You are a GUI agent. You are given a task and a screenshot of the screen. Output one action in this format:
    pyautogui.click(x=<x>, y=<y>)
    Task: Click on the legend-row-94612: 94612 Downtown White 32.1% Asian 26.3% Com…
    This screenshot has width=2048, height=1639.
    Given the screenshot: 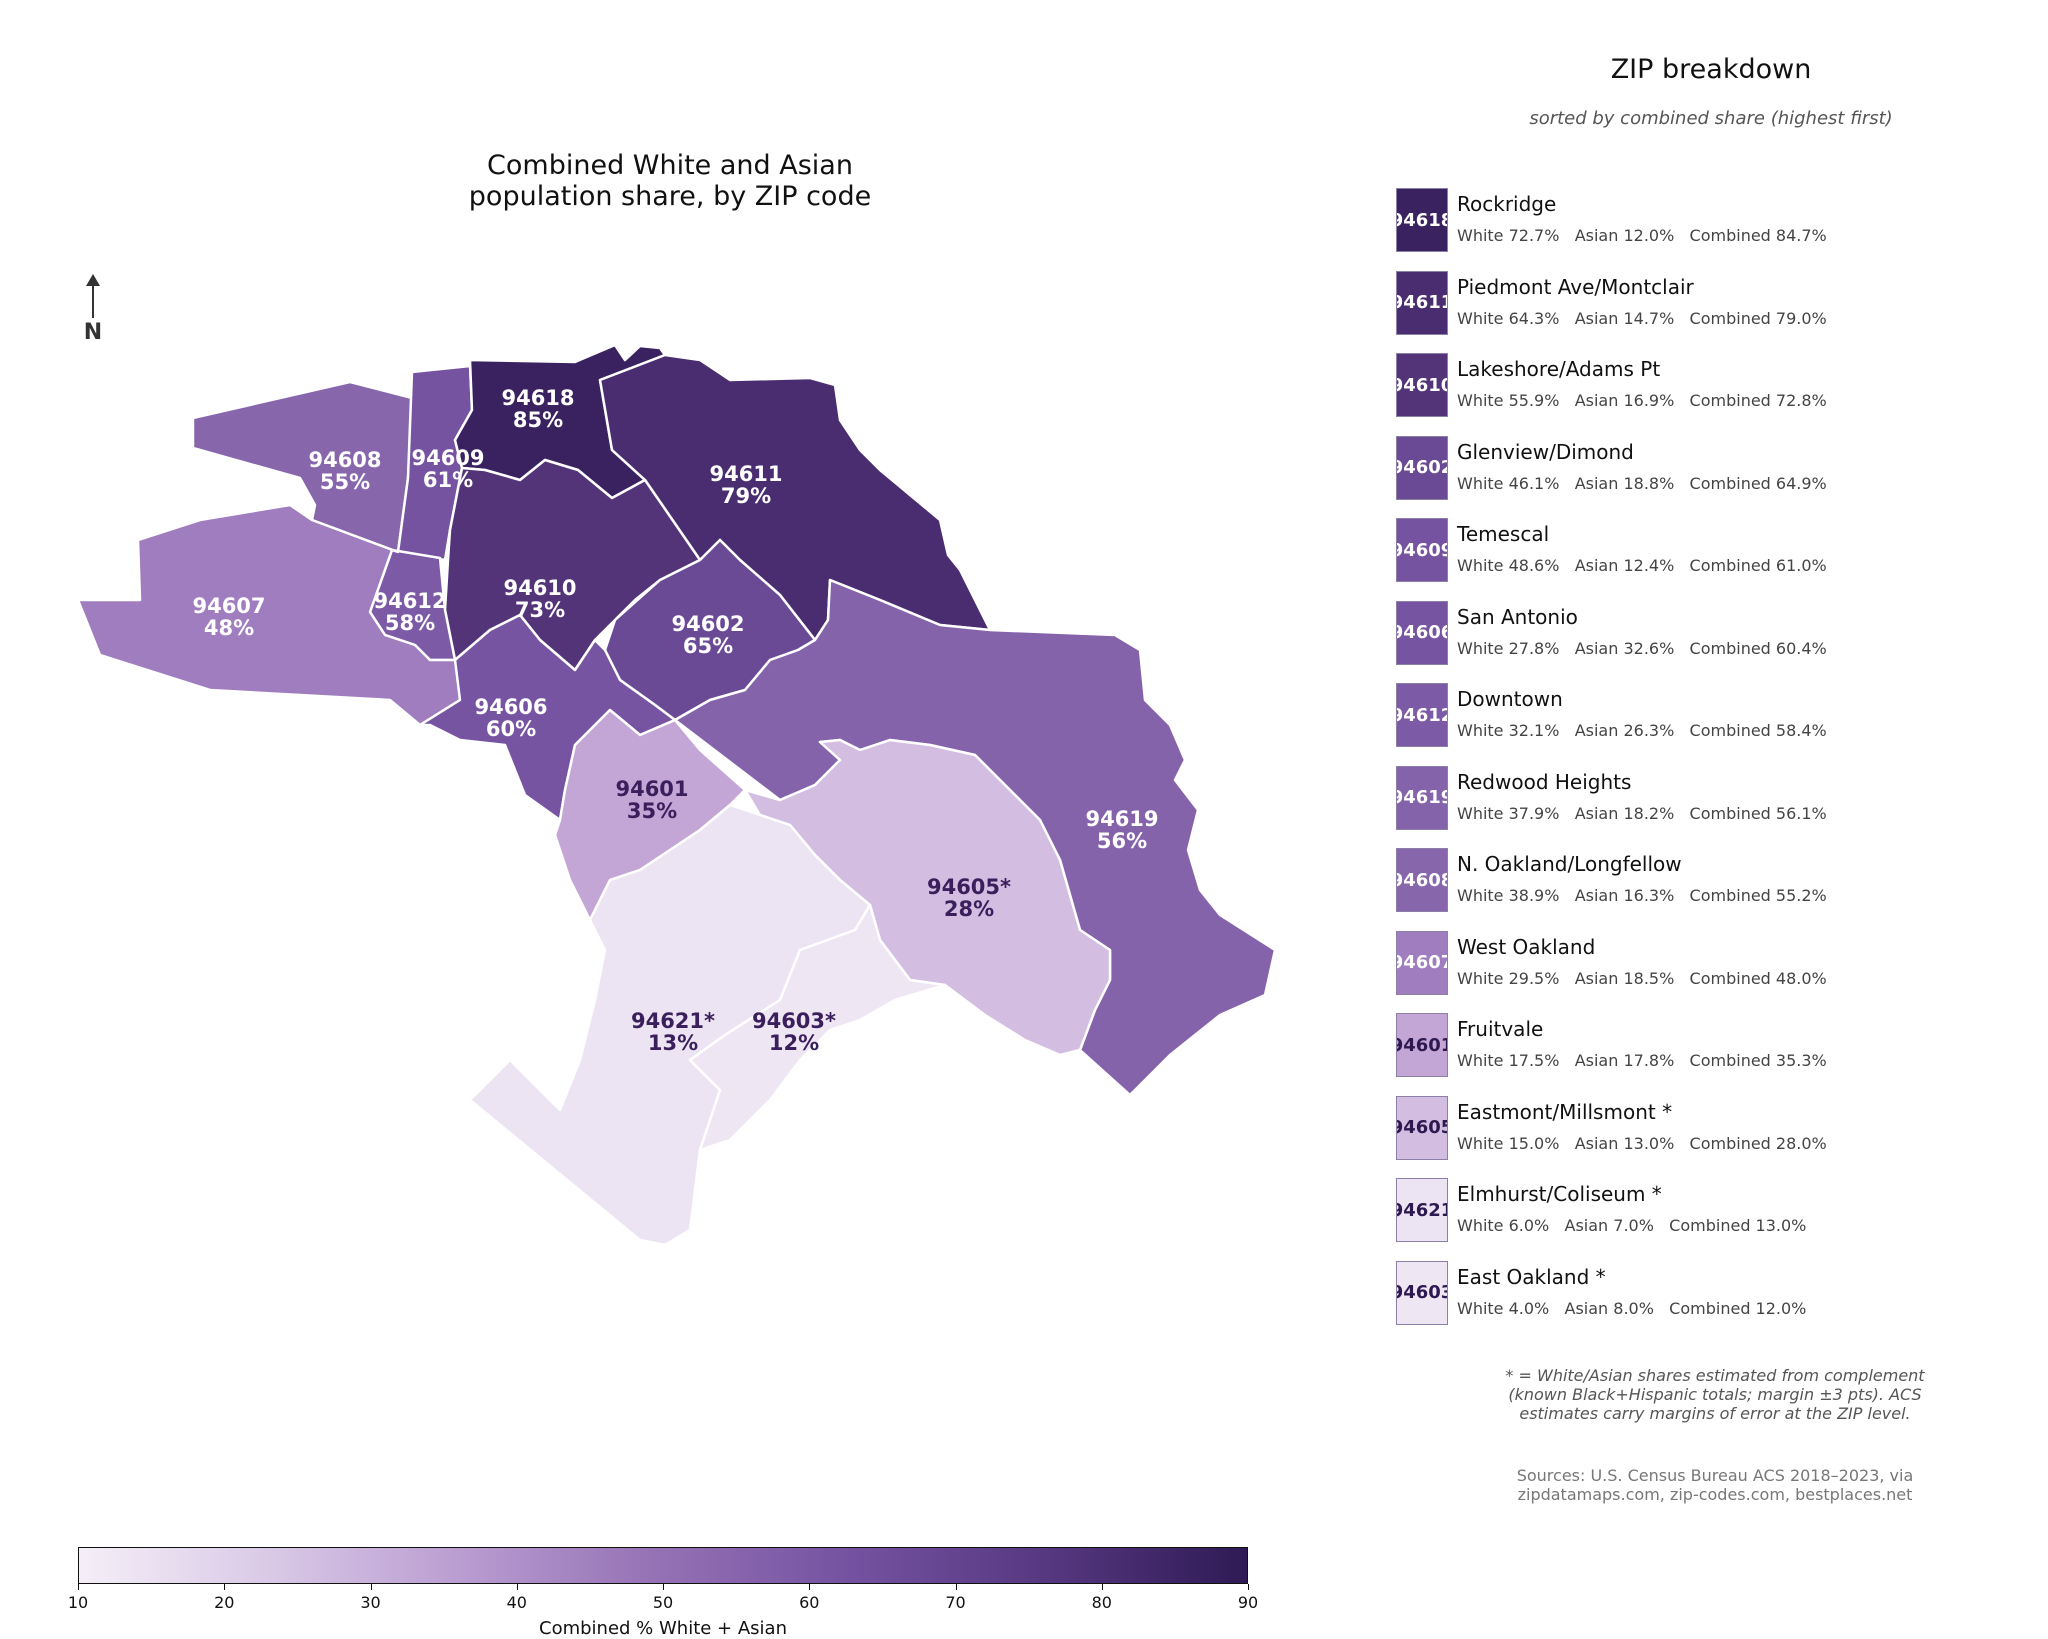 What is the action you would take?
    pyautogui.click(x=1716, y=716)
    